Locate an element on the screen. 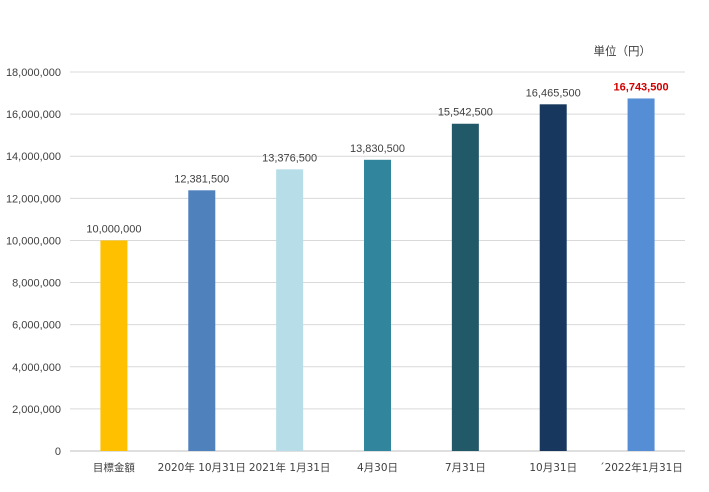 This screenshot has height=492, width=709. y-tick-label: 18,000,000 is located at coordinates (33, 73).